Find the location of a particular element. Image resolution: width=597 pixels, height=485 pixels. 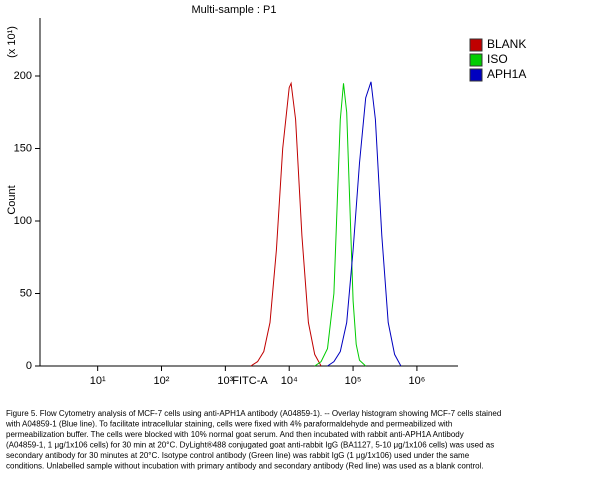

x-tick-label: 10⁴ is located at coordinates (289, 381).